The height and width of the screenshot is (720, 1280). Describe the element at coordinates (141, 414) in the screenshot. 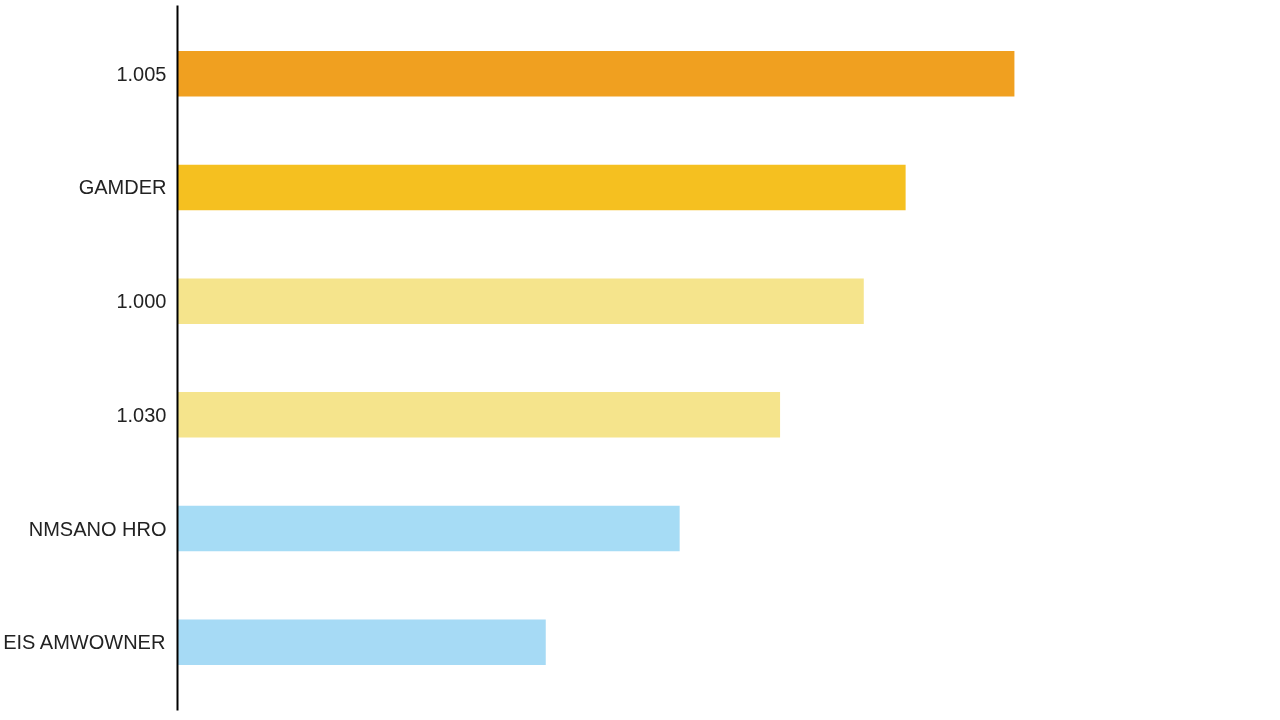

I see `y-tick-label: 1.030` at that location.